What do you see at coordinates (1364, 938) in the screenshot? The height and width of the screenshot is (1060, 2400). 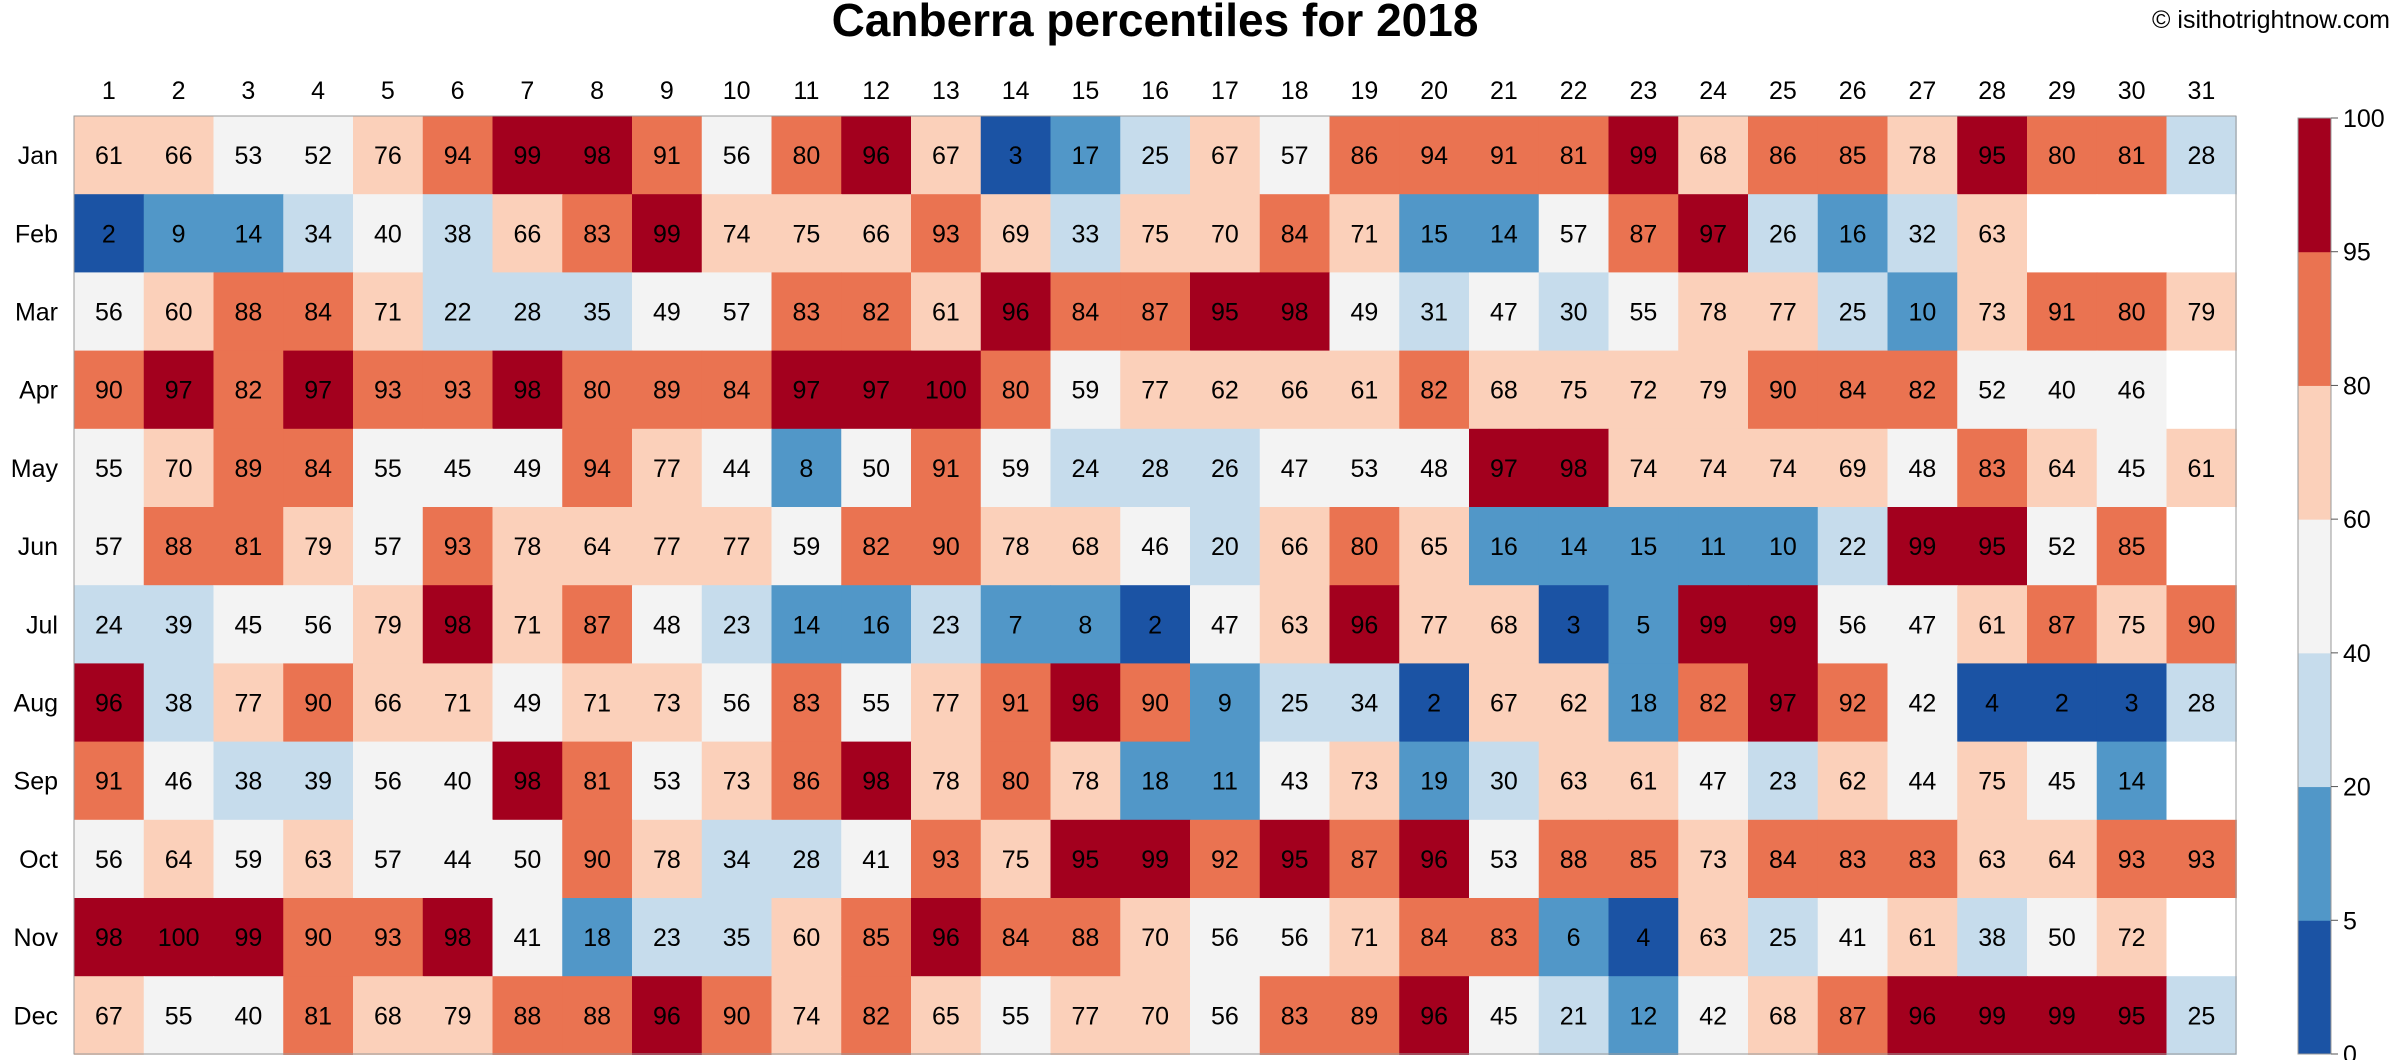 I see `cell-value-label: 71` at bounding box center [1364, 938].